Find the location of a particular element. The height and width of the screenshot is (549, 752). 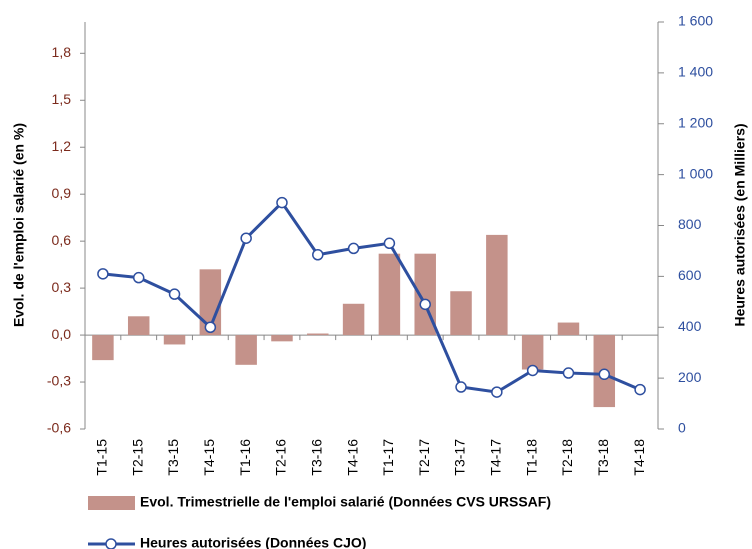

x-tick-label: T2-18 is located at coordinates (567, 457).